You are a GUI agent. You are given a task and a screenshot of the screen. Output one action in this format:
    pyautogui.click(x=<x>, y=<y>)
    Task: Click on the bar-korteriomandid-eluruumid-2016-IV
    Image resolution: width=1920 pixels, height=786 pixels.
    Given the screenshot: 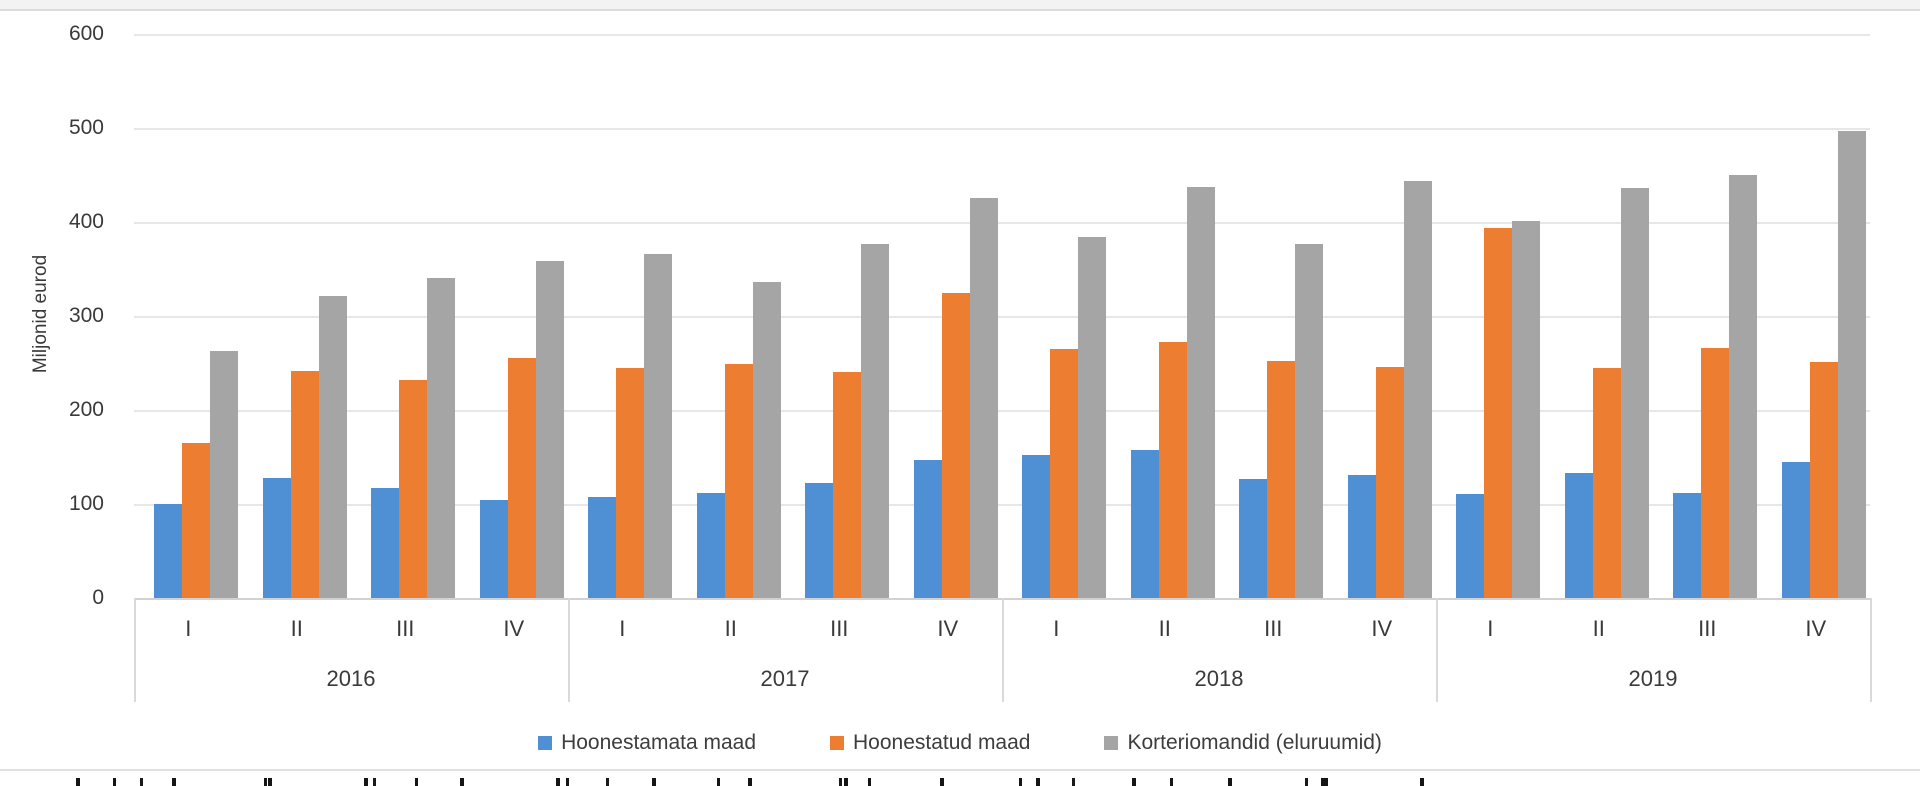 What is the action you would take?
    pyautogui.click(x=549, y=429)
    